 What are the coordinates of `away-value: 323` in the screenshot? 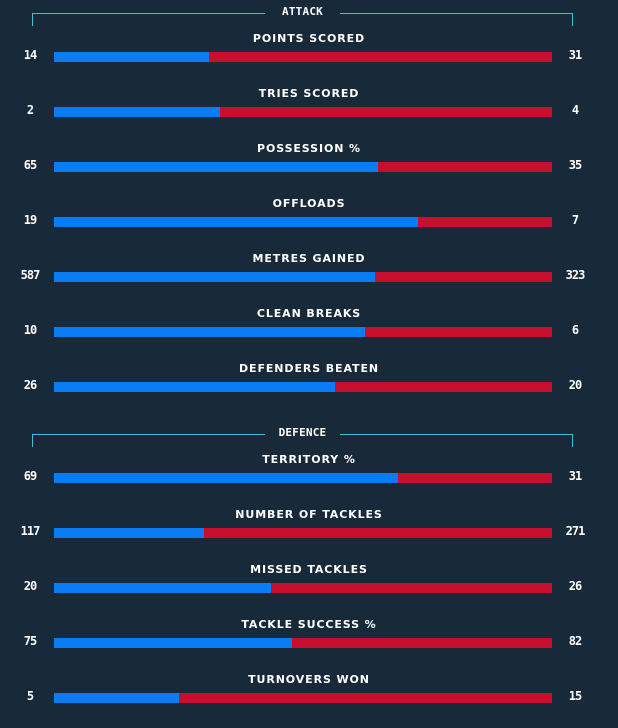 It's located at (575, 275).